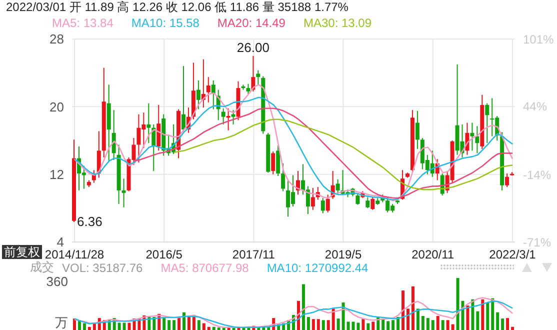 The width and height of the screenshot is (557, 330). What do you see at coordinates (57, 106) in the screenshot?
I see `y-tick-label: 20` at bounding box center [57, 106].